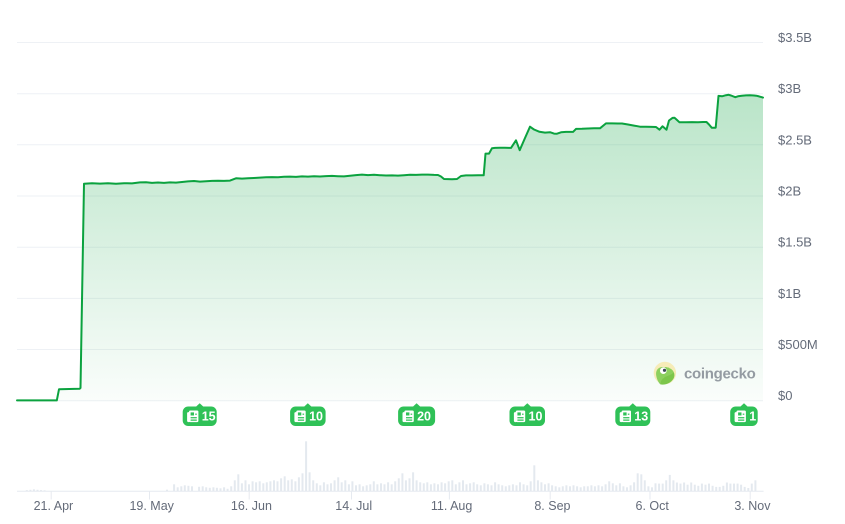 The image size is (845, 524). Describe the element at coordinates (653, 506) in the screenshot. I see `svg-text: 6. Oct` at that location.